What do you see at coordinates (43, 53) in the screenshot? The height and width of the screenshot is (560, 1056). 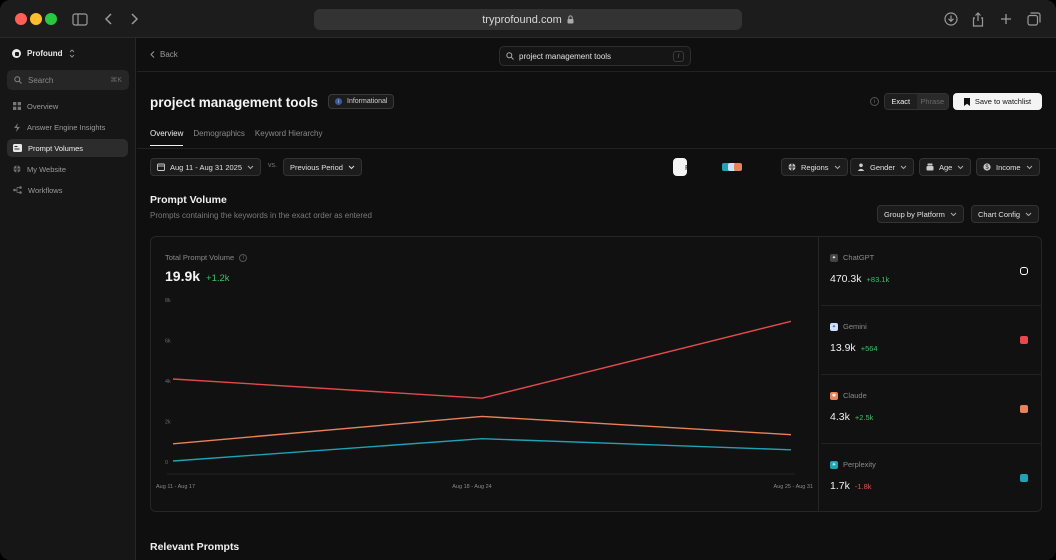 I see `workspace-switcher: Profound` at bounding box center [43, 53].